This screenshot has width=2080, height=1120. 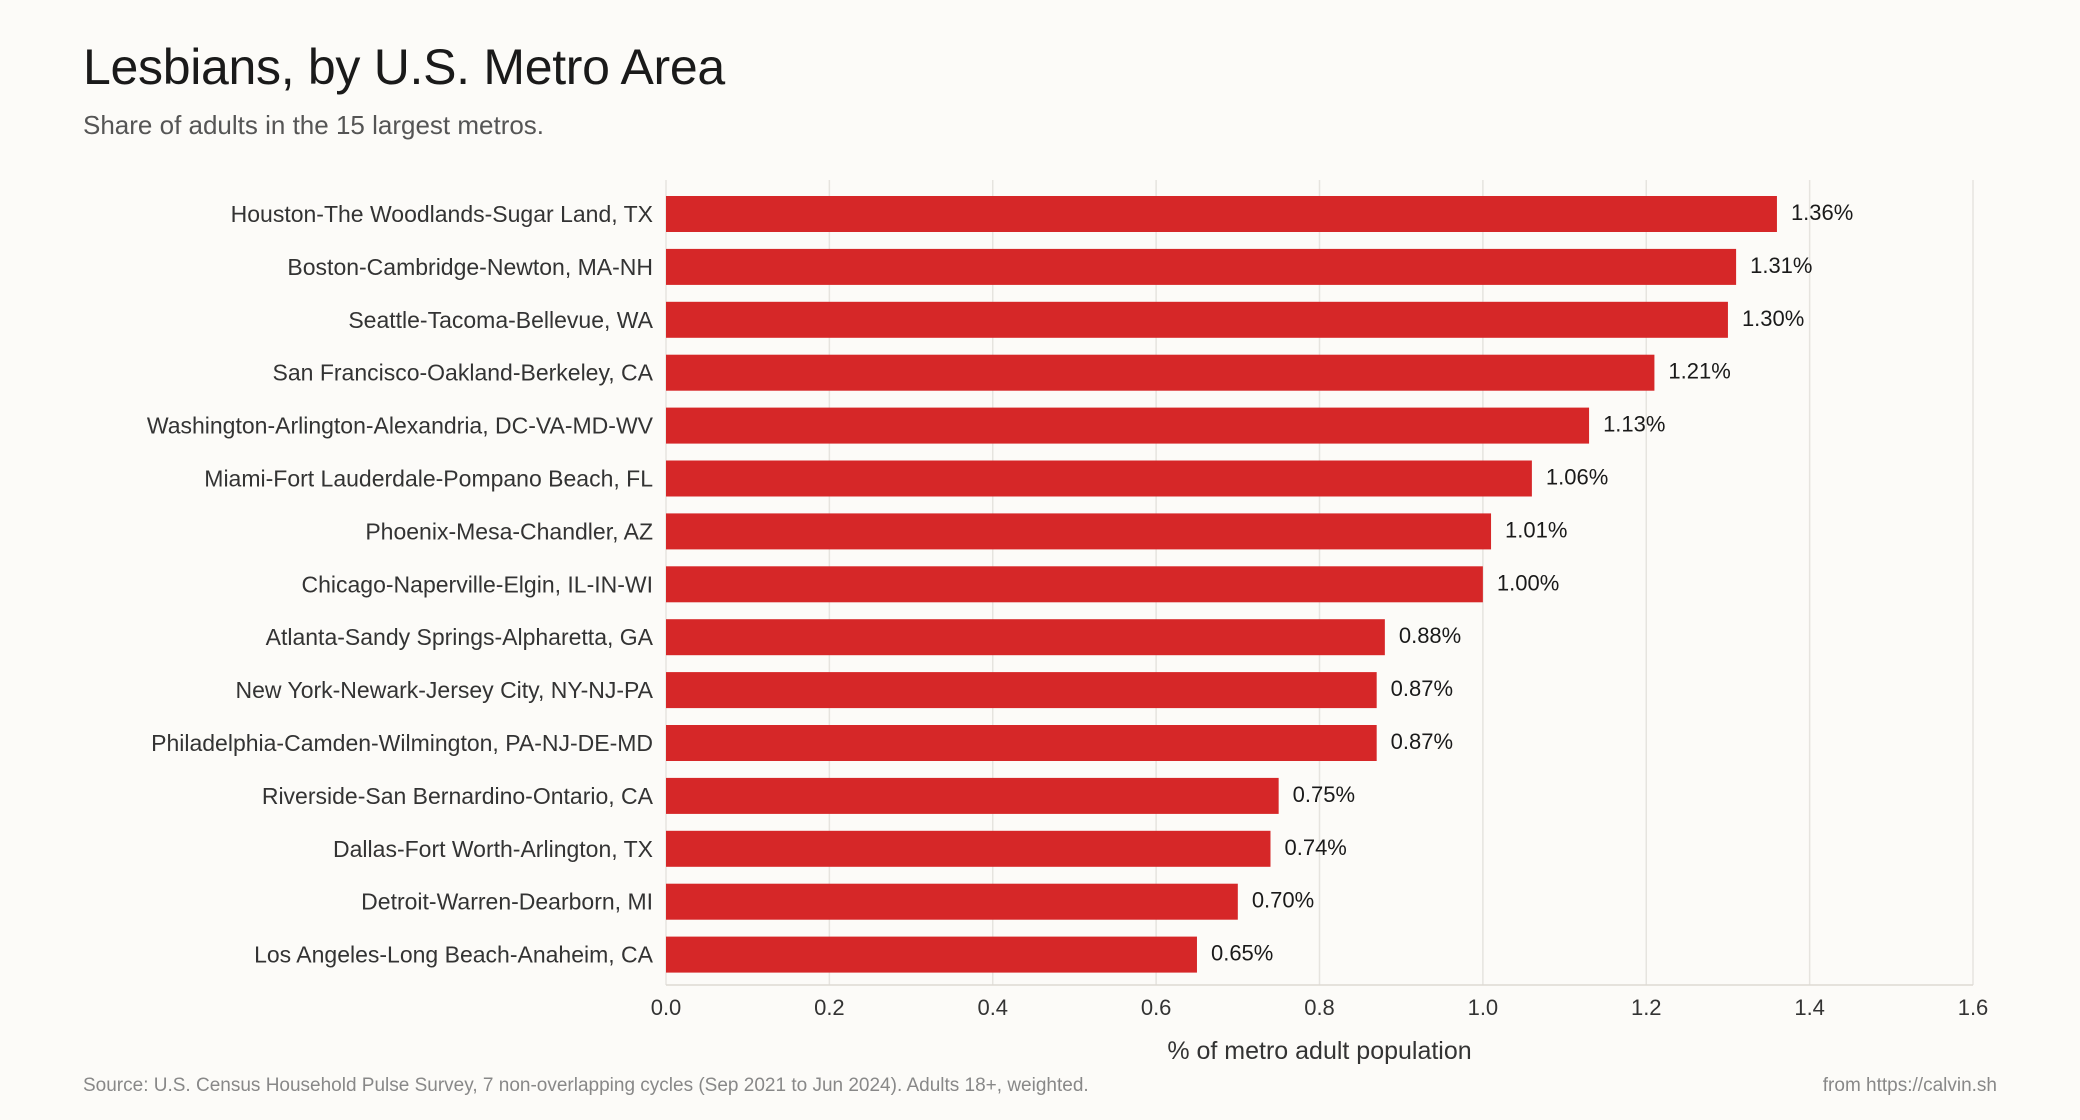 I want to click on category-label: Boston-Cambridge-Newton, MA-NH, so click(x=470, y=267).